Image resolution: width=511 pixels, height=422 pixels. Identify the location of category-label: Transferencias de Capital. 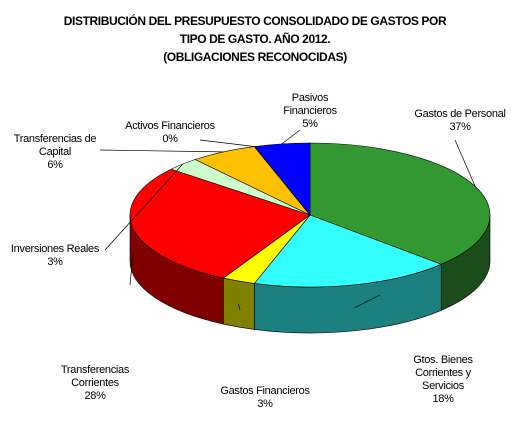
(55, 145).